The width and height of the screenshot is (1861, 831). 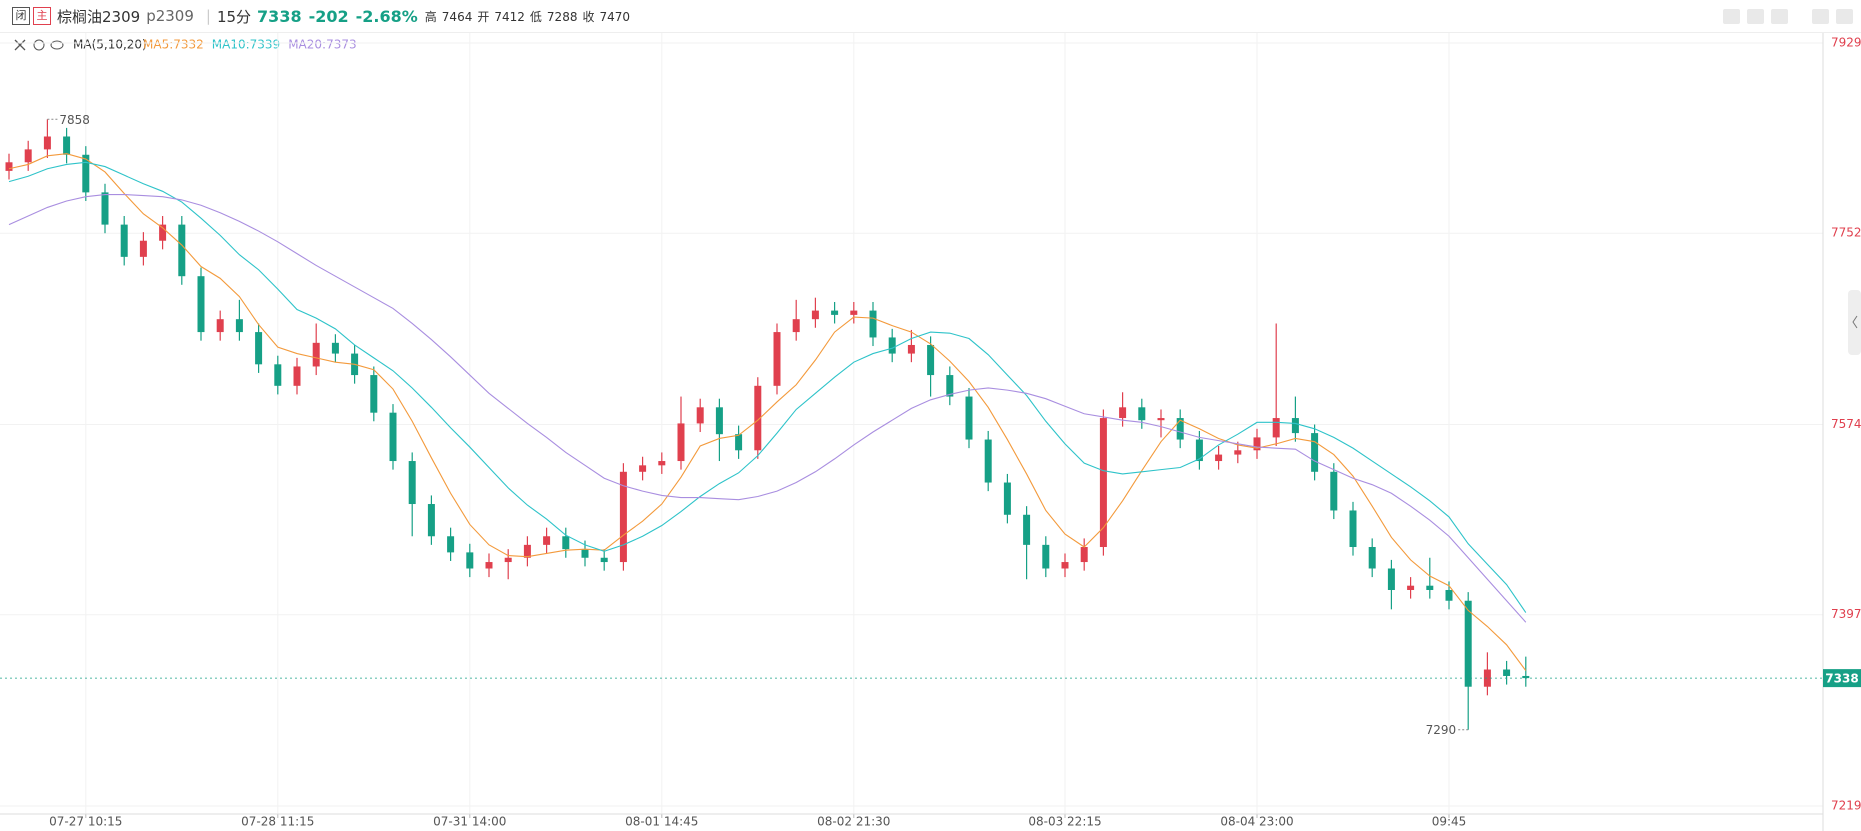 I want to click on badge: 闭, so click(x=21, y=16).